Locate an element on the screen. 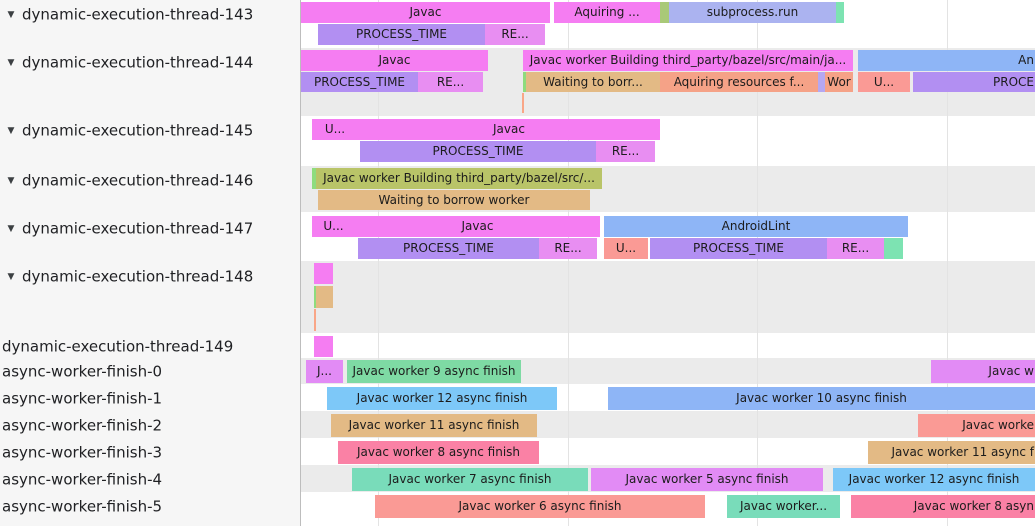 This screenshot has height=526, width=1035. track-label-text: async-worker-finish-3 is located at coordinates (82, 452).